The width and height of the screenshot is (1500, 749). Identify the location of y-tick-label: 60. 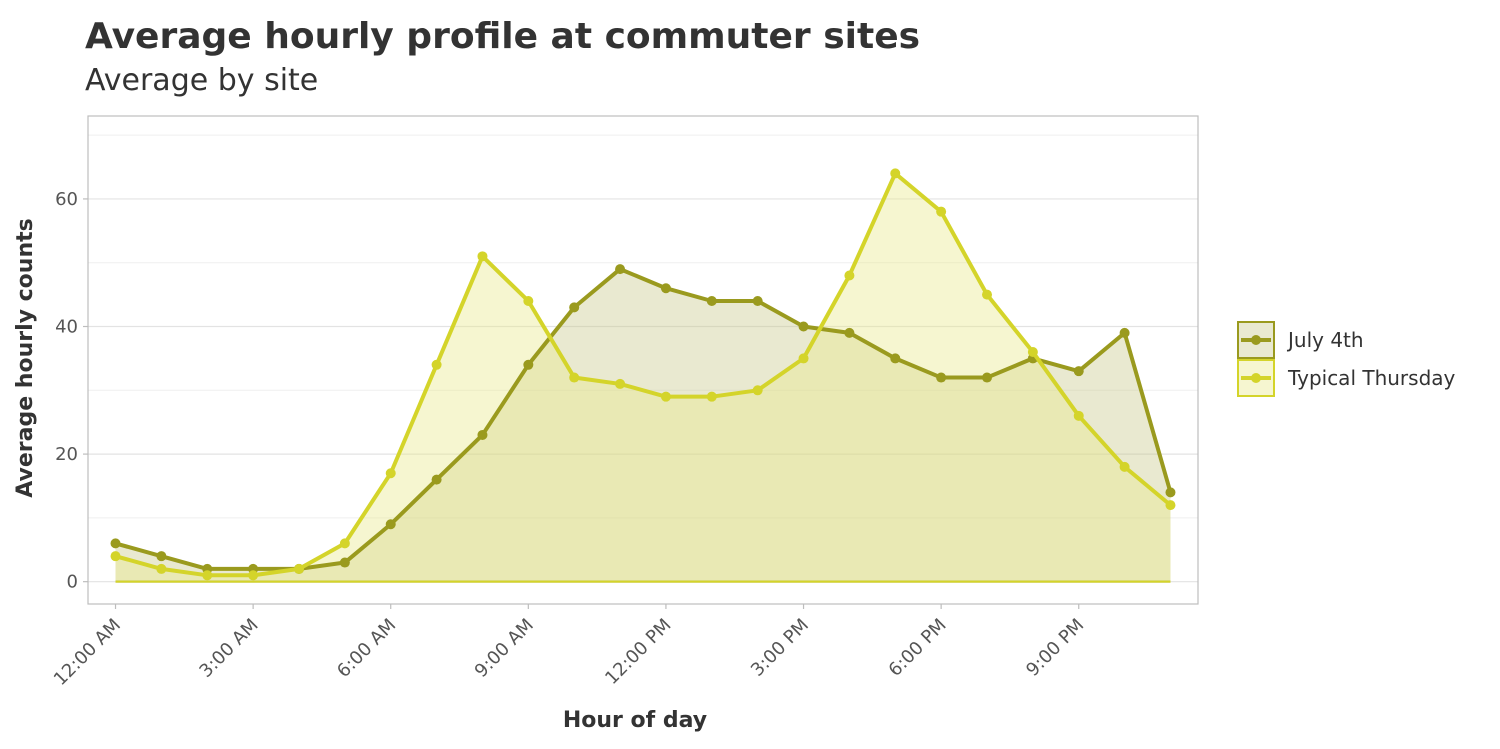
(66, 199).